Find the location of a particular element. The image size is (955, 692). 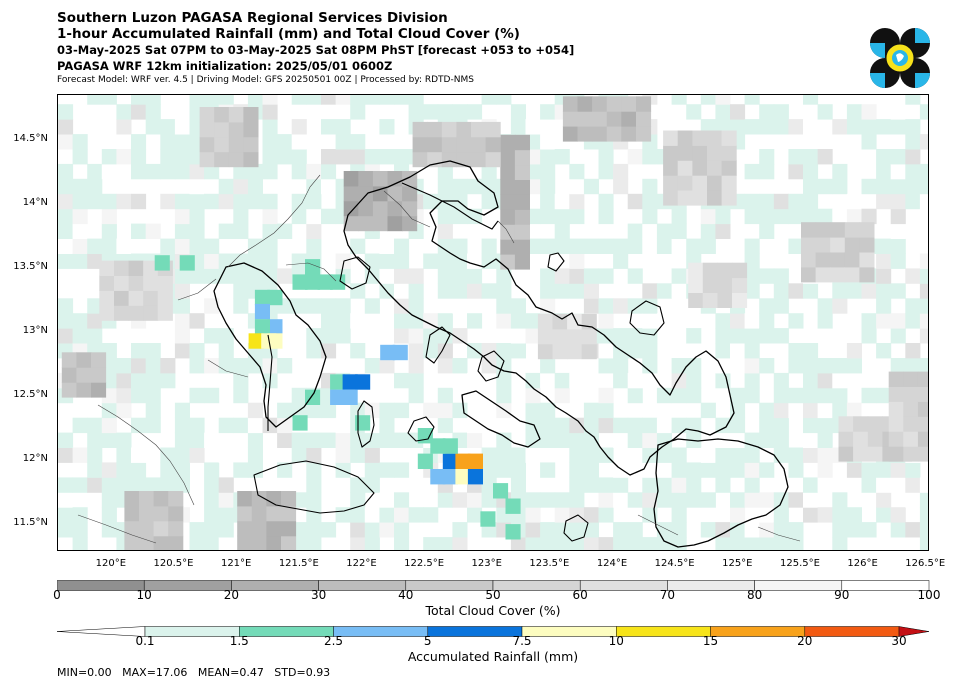

coastline-samar is located at coordinates (721, 493).